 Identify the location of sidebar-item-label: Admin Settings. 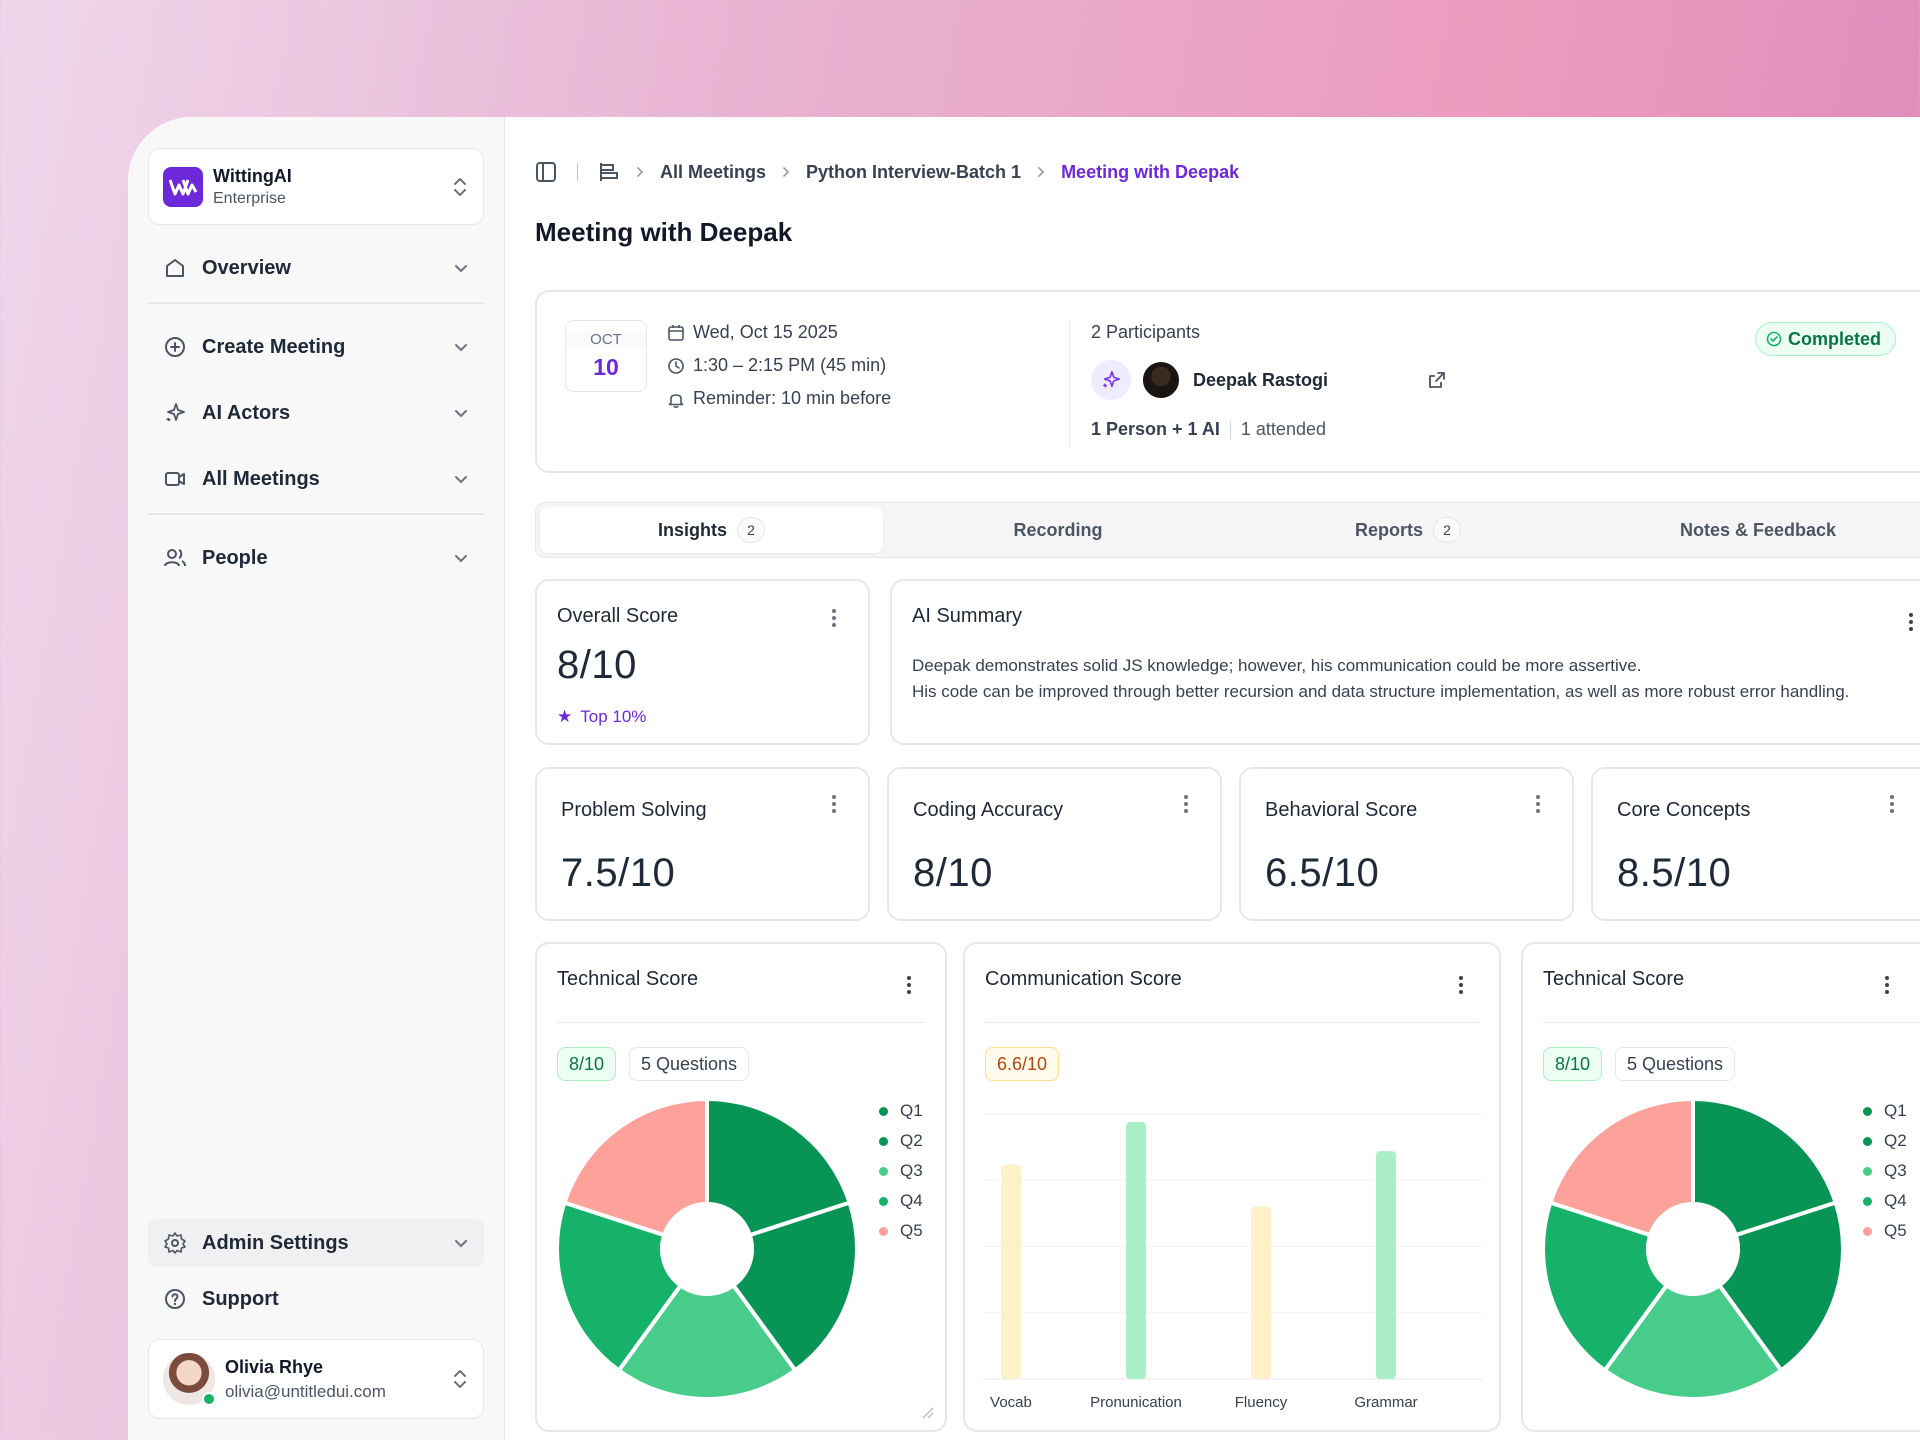
(275, 1242).